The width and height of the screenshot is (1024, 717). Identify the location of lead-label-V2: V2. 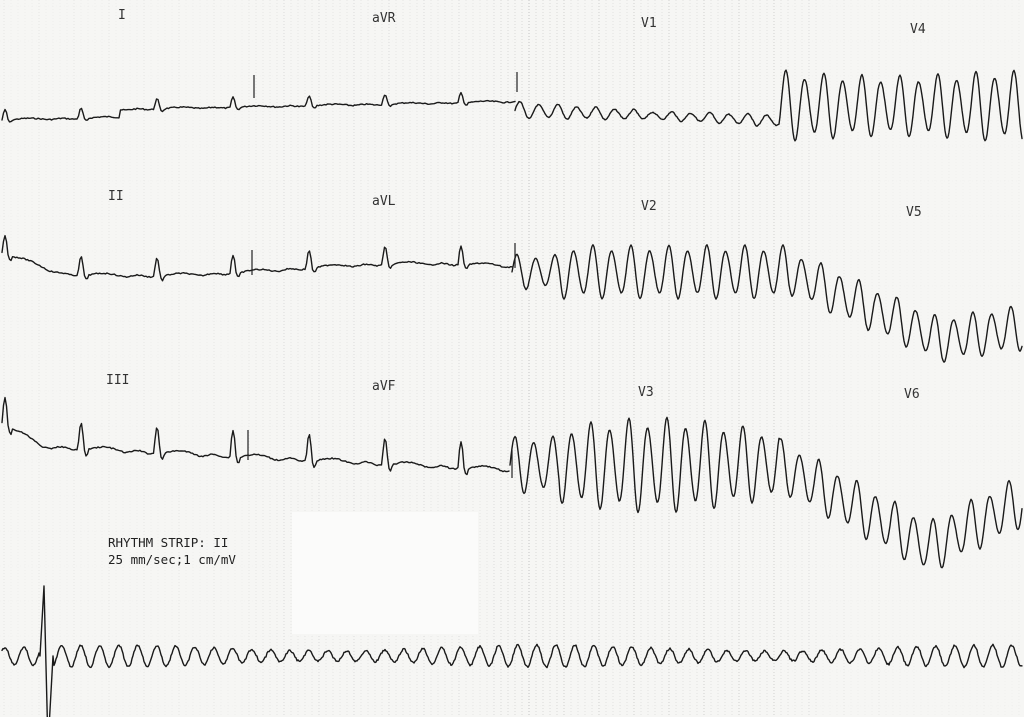
(649, 206).